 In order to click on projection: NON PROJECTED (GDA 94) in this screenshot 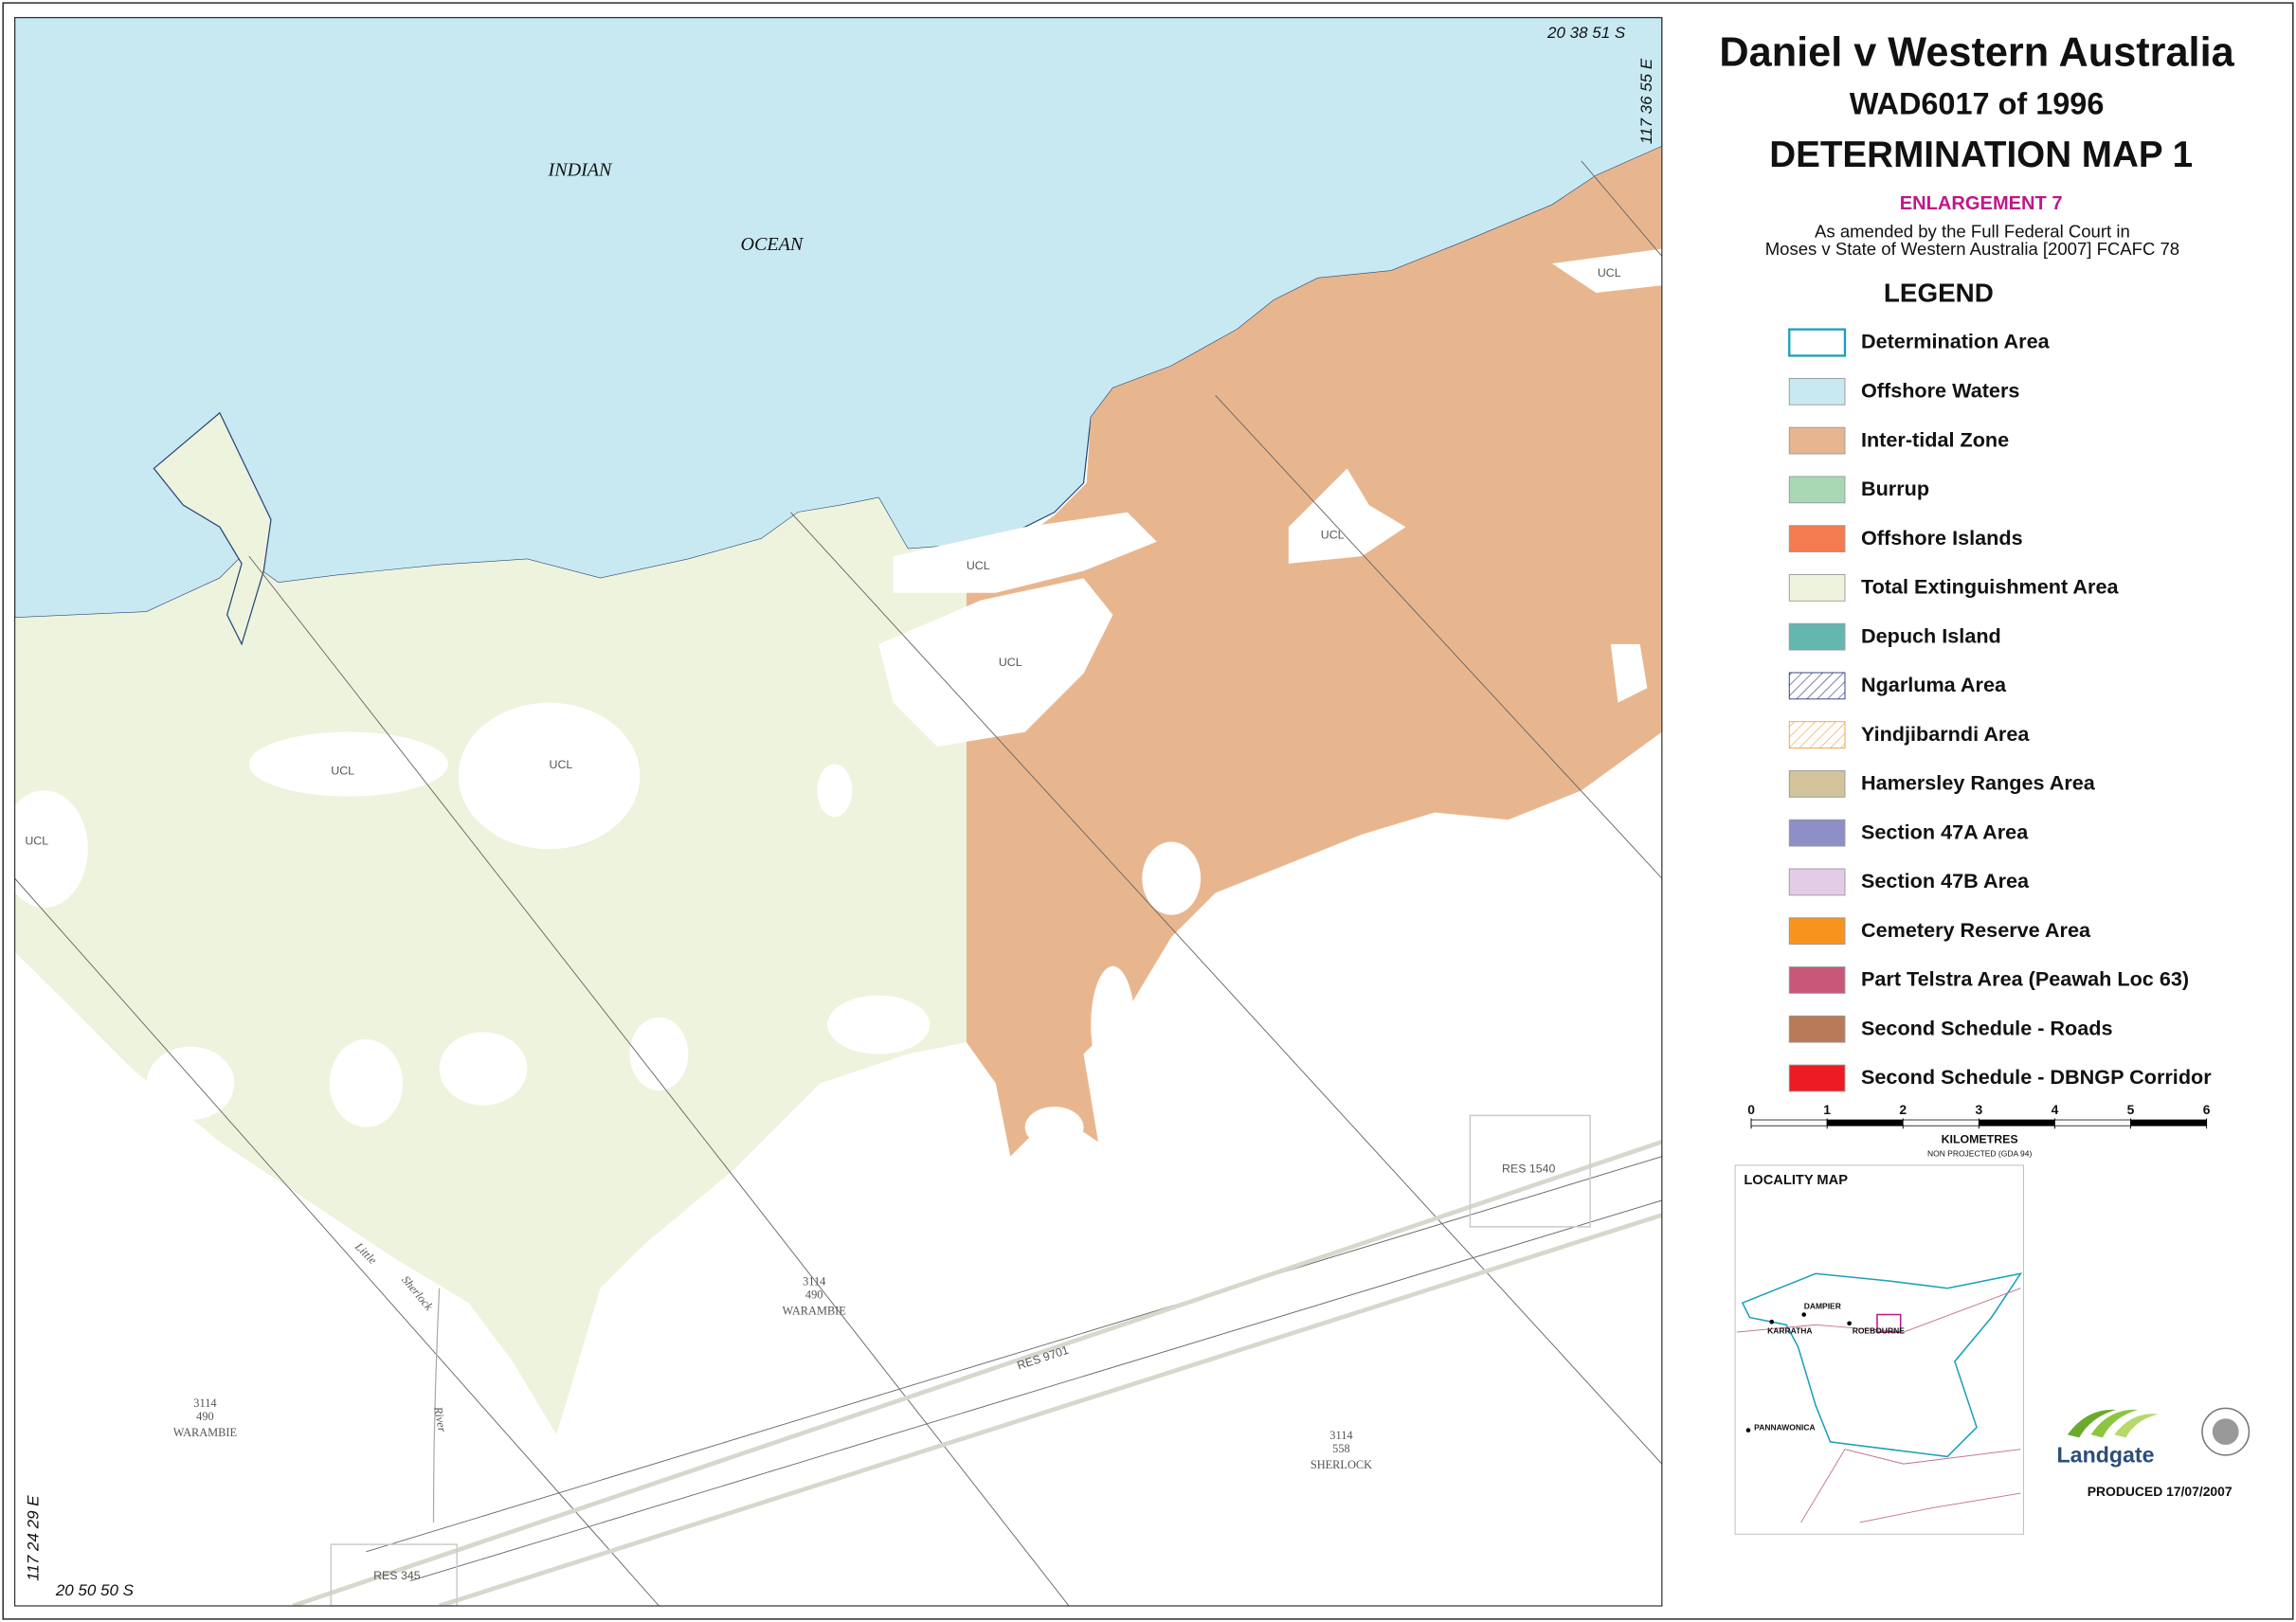, I will do `click(1979, 1154)`.